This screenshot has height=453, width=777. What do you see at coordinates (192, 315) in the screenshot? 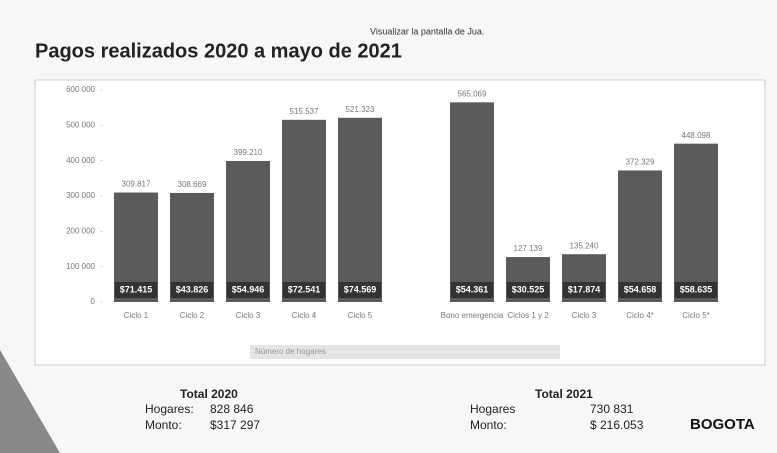
I see `x-tick-label: Ciclo 2` at bounding box center [192, 315].